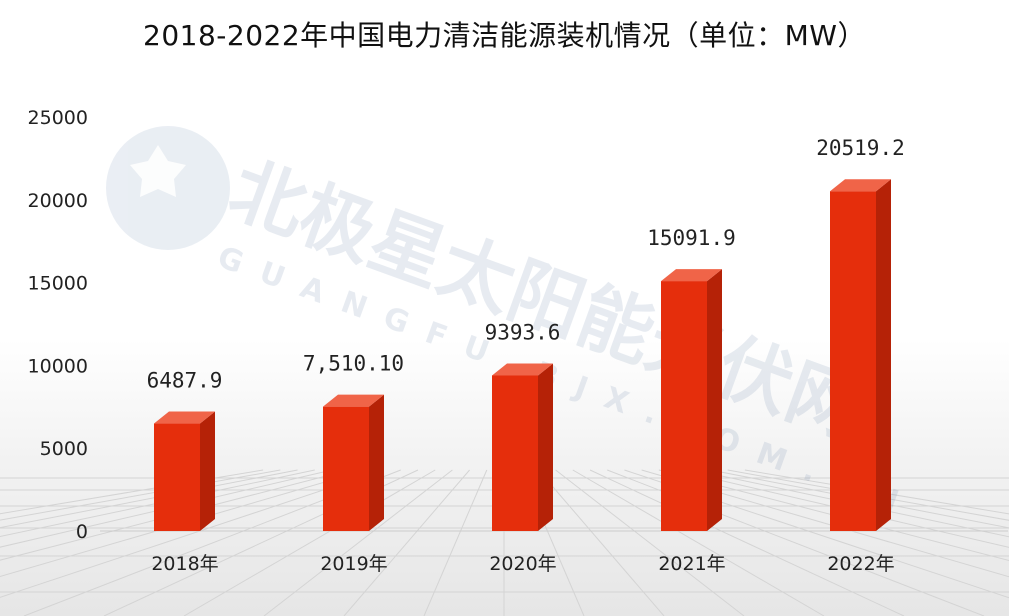  What do you see at coordinates (523, 332) in the screenshot?
I see `data-label: 9393.6` at bounding box center [523, 332].